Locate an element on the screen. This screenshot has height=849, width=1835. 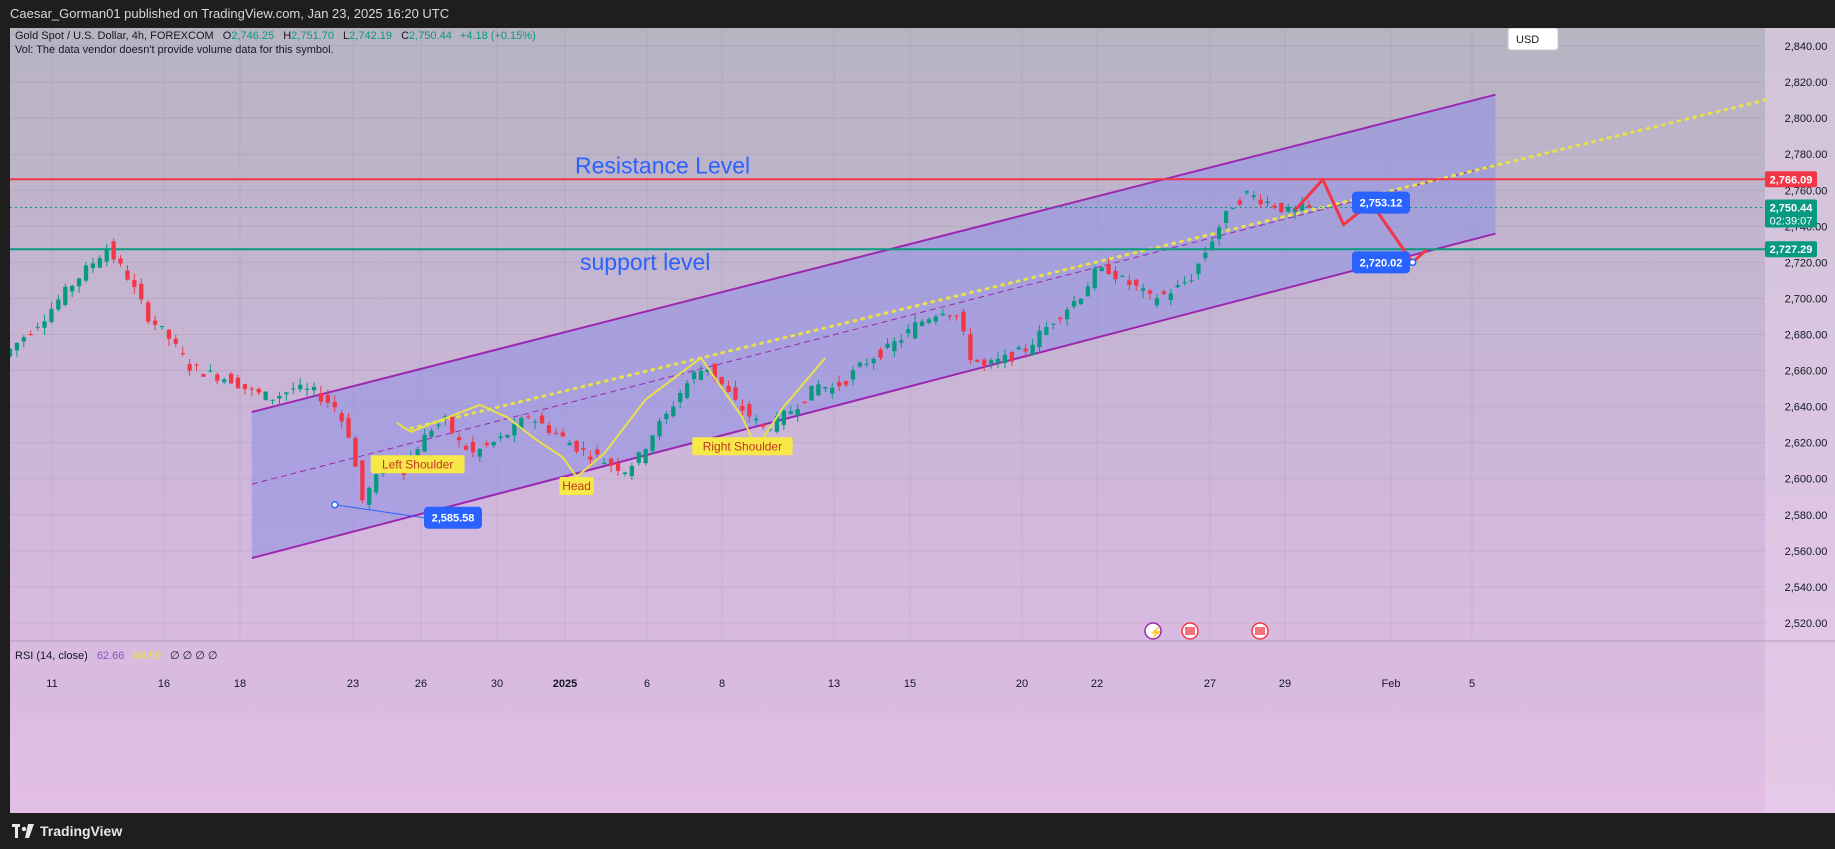
y-tick-label: 2,620.00 is located at coordinates (1806, 444).